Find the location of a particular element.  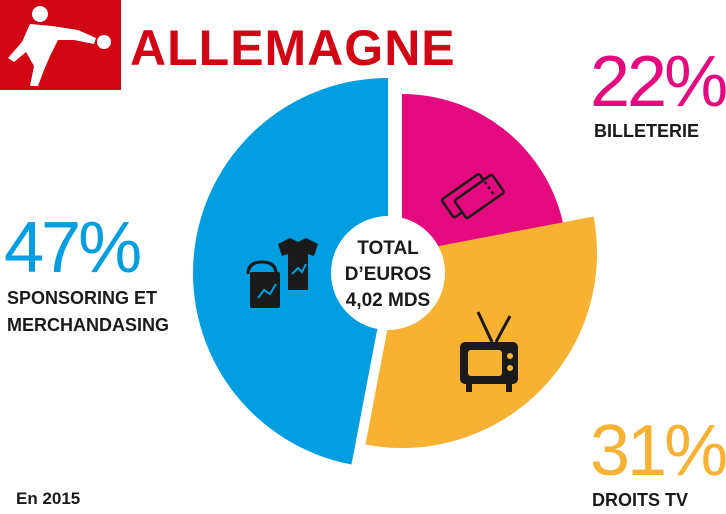

page-title: ALLEMAGNE is located at coordinates (293, 48).